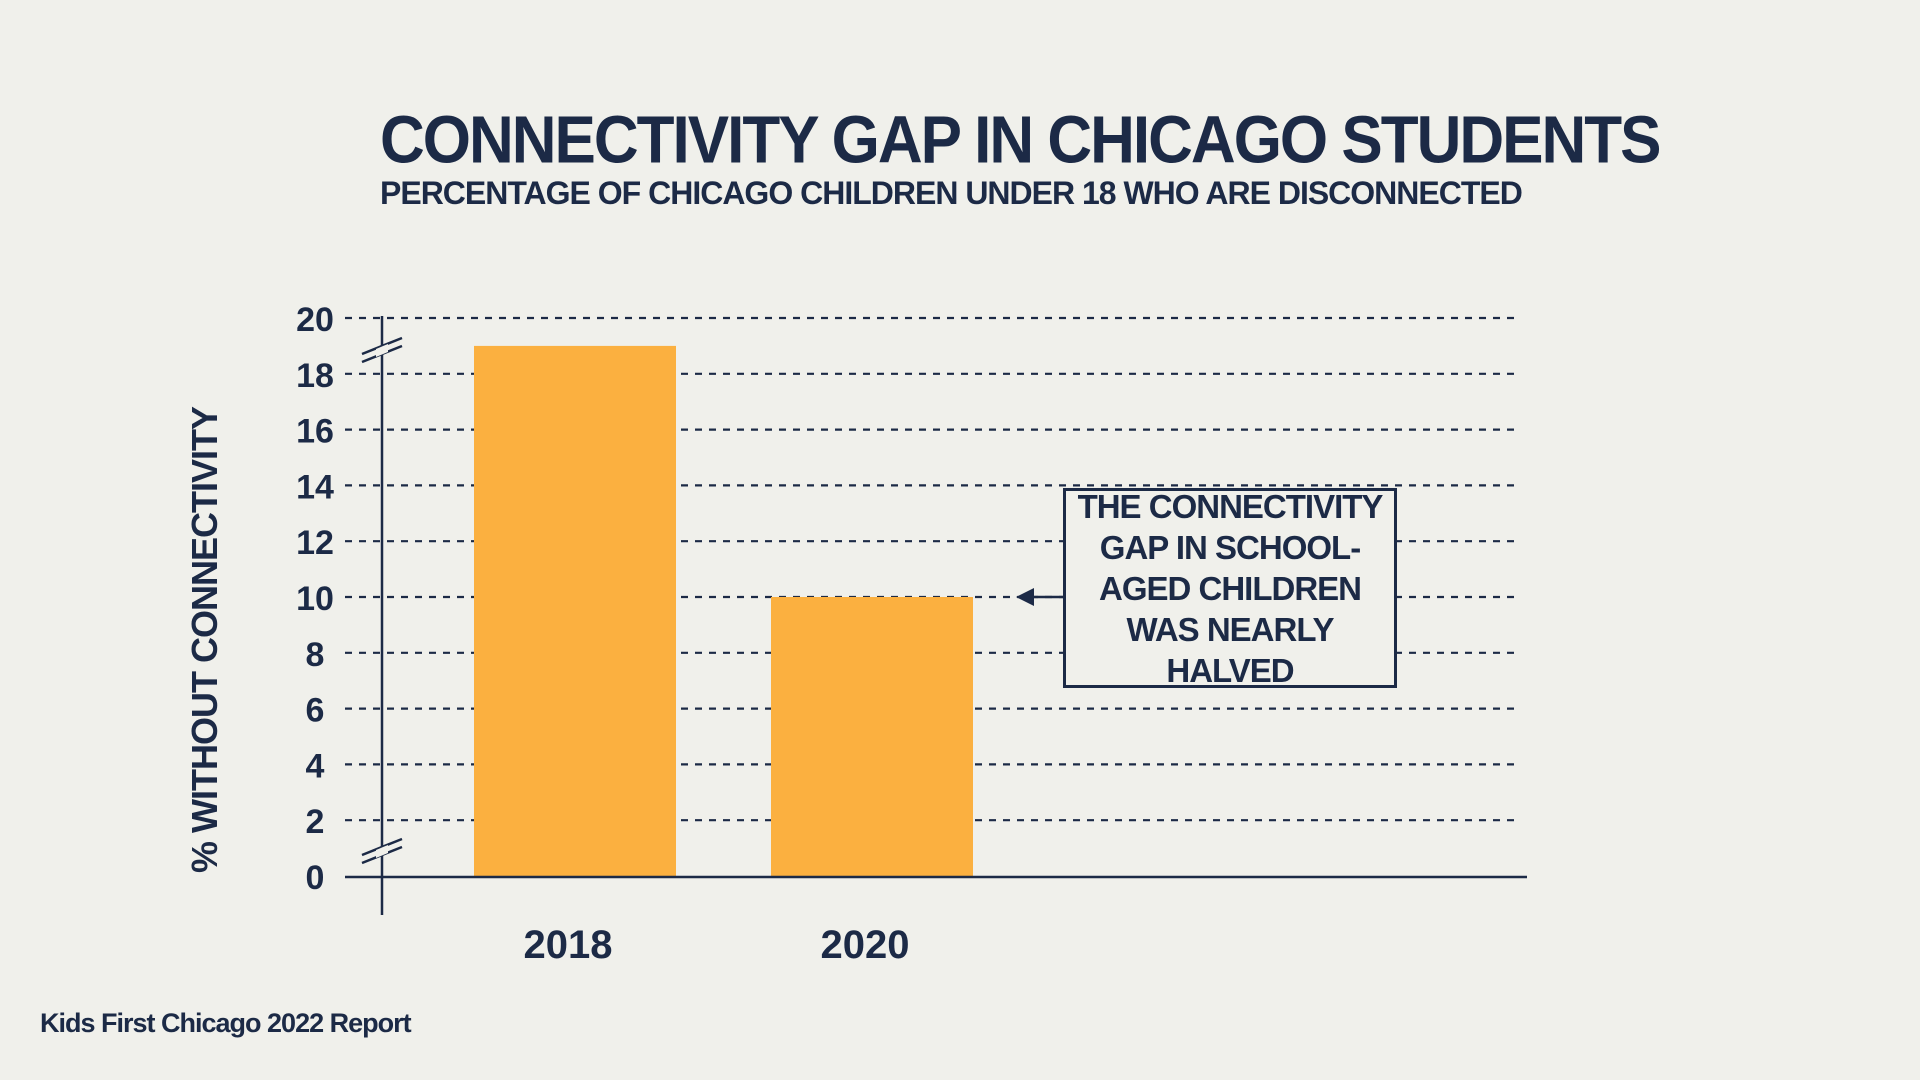 Image resolution: width=1920 pixels, height=1080 pixels. What do you see at coordinates (723, 610) in the screenshot?
I see `bars` at bounding box center [723, 610].